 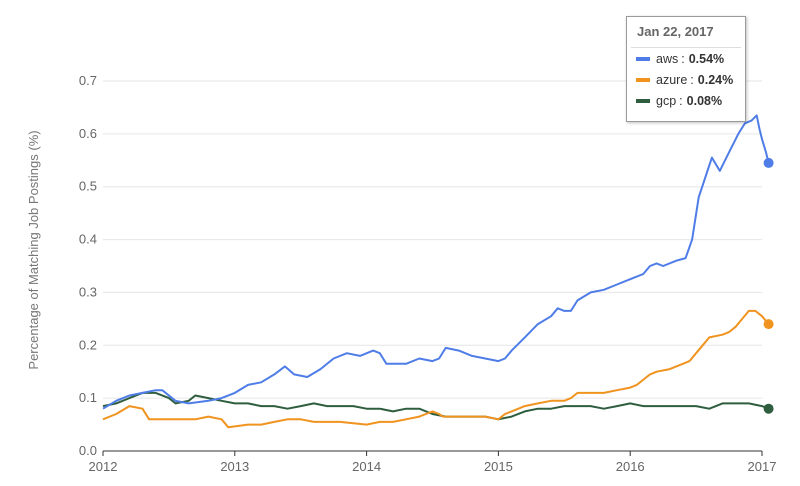 What do you see at coordinates (672, 79) in the screenshot?
I see `tooltip-series-name: azure` at bounding box center [672, 79].